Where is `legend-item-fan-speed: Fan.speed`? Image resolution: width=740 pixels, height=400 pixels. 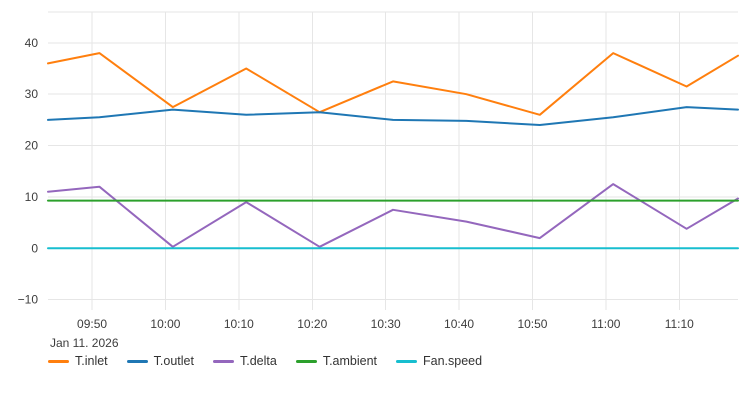 legend-item-fan-speed: Fan.speed is located at coordinates (439, 361).